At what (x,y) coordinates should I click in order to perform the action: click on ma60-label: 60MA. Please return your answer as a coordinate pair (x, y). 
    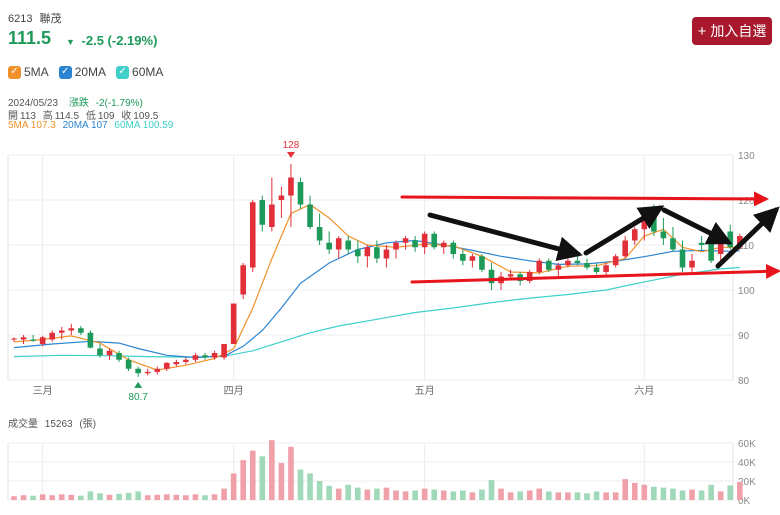
    Looking at the image, I should click on (148, 72).